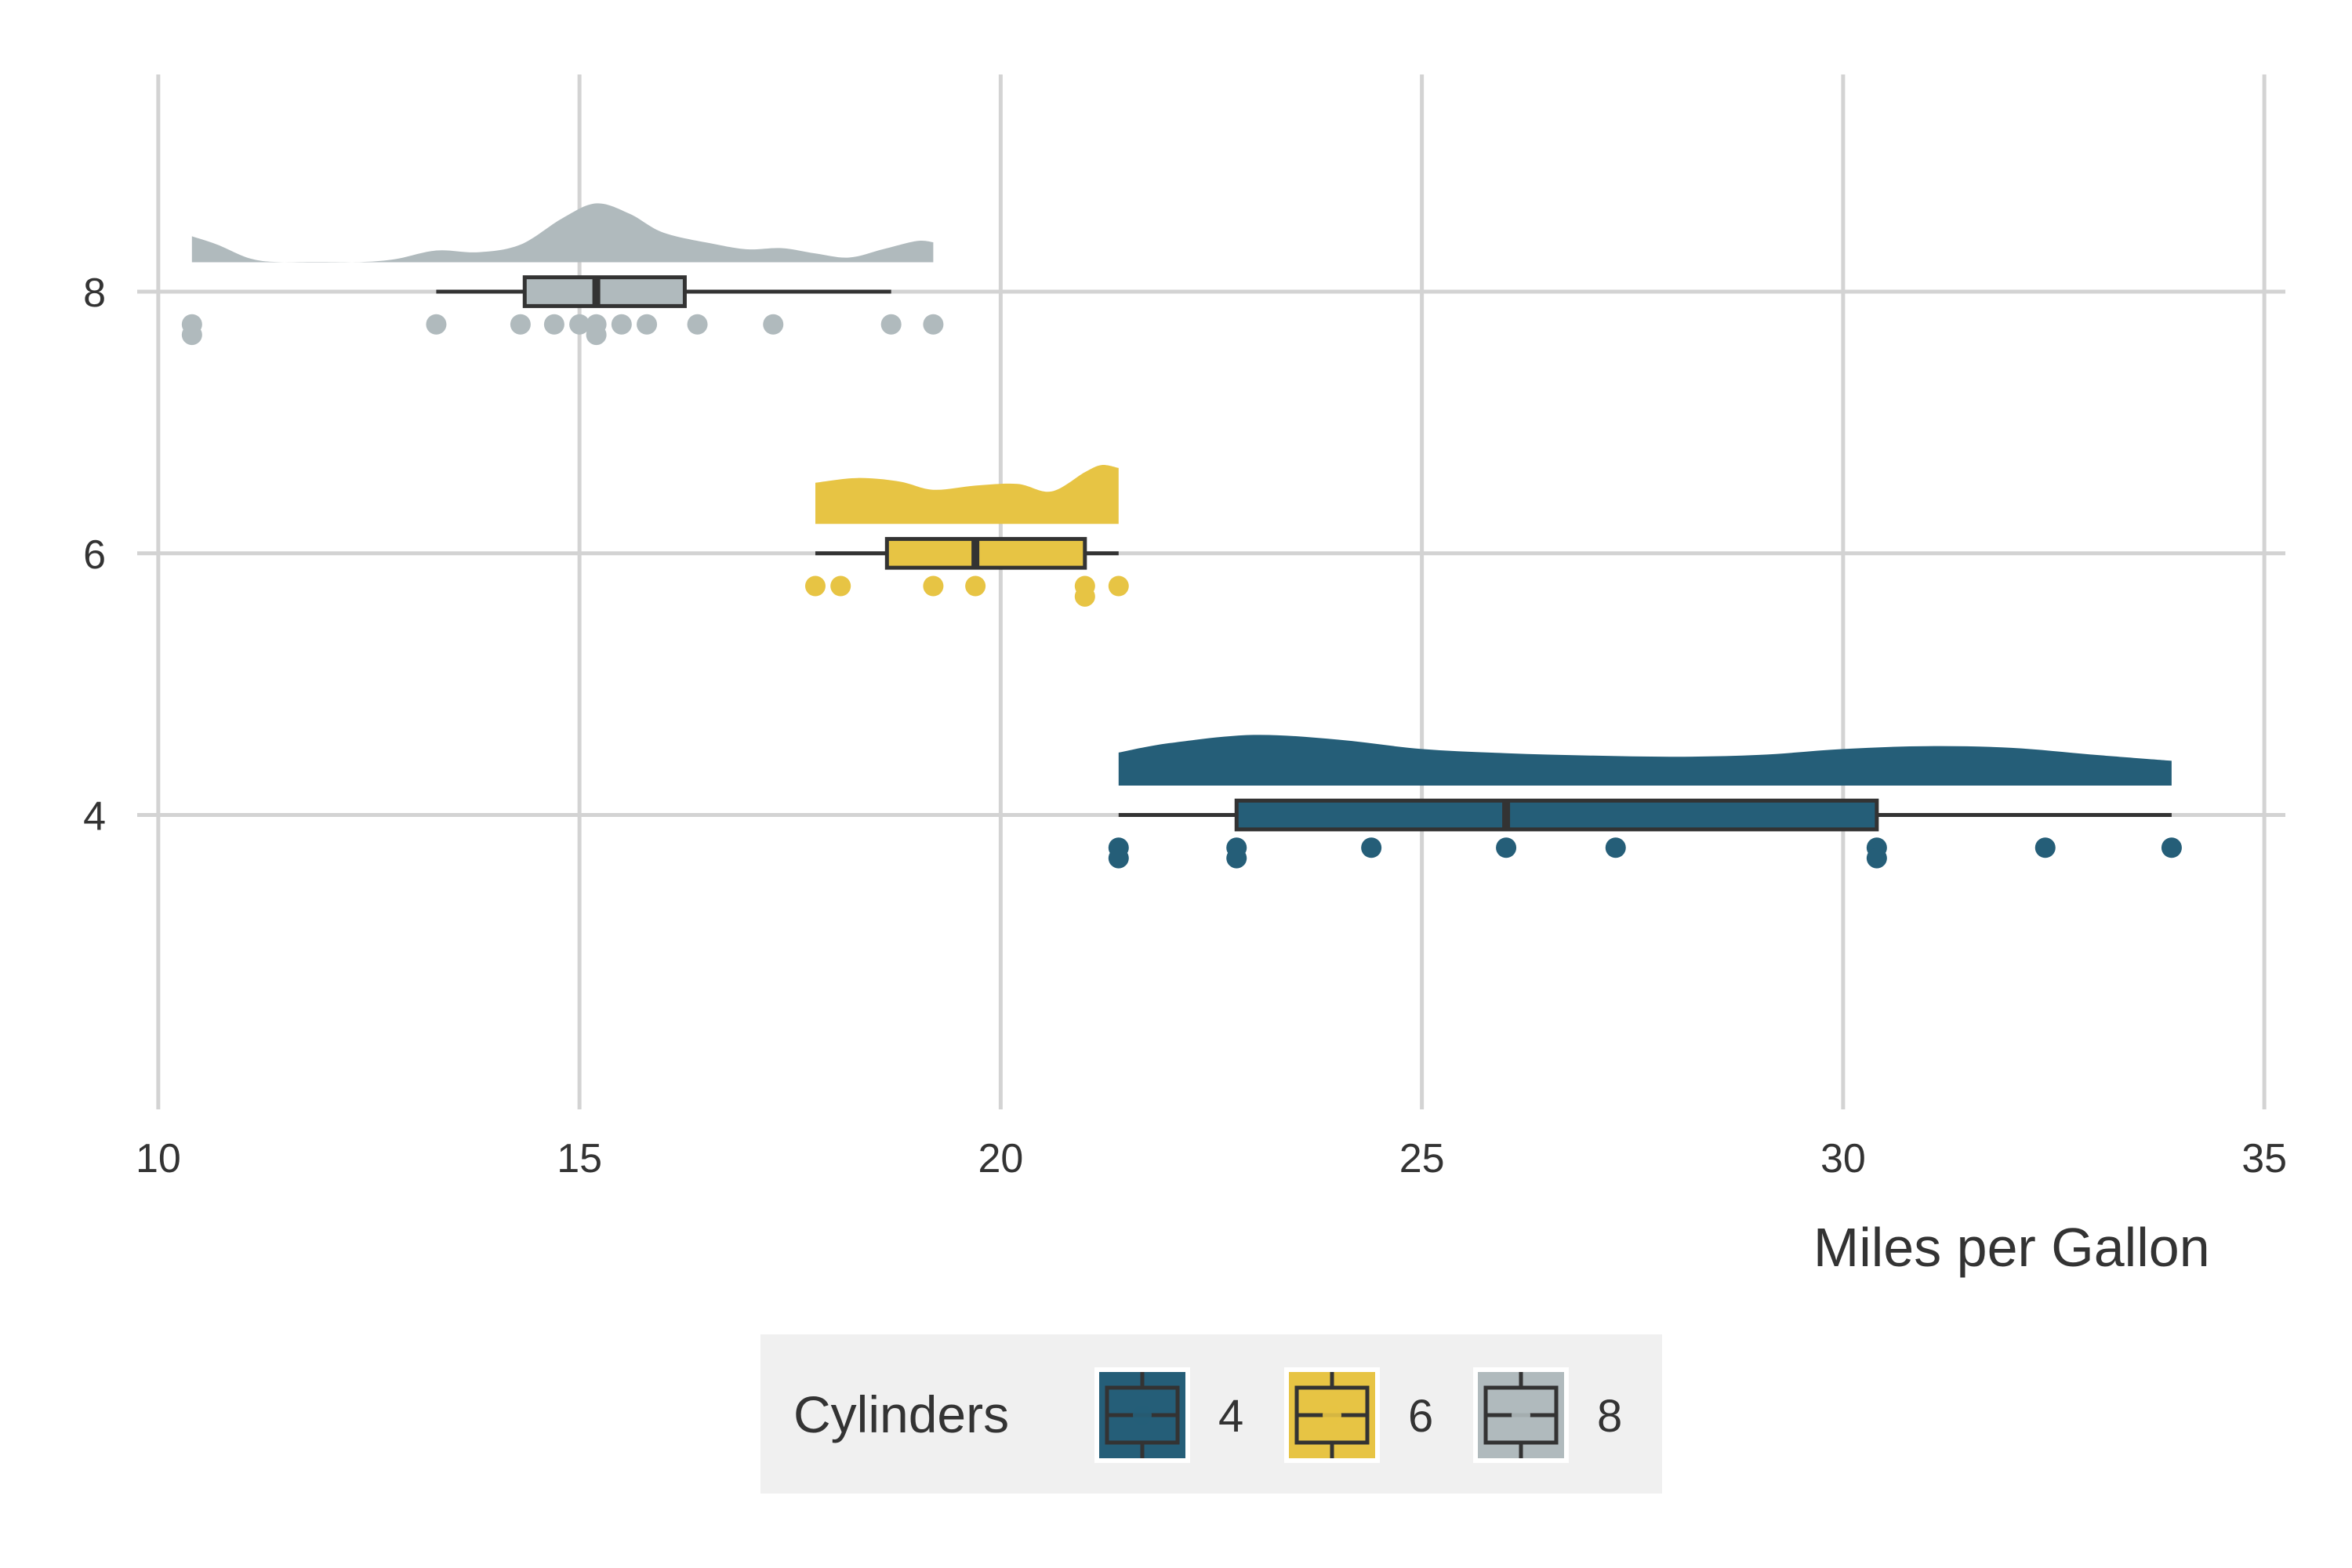 The image size is (2352, 1568). What do you see at coordinates (158, 1158) in the screenshot?
I see `x-tick-label: 10` at bounding box center [158, 1158].